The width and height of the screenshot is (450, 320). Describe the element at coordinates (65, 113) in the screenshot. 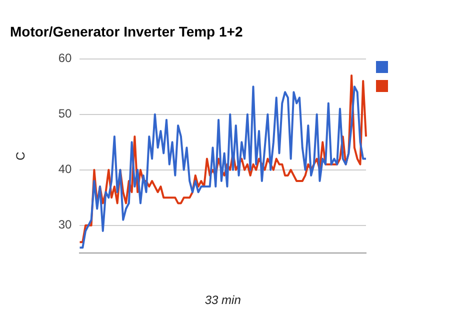

I see `y-tick-label: 50` at that location.